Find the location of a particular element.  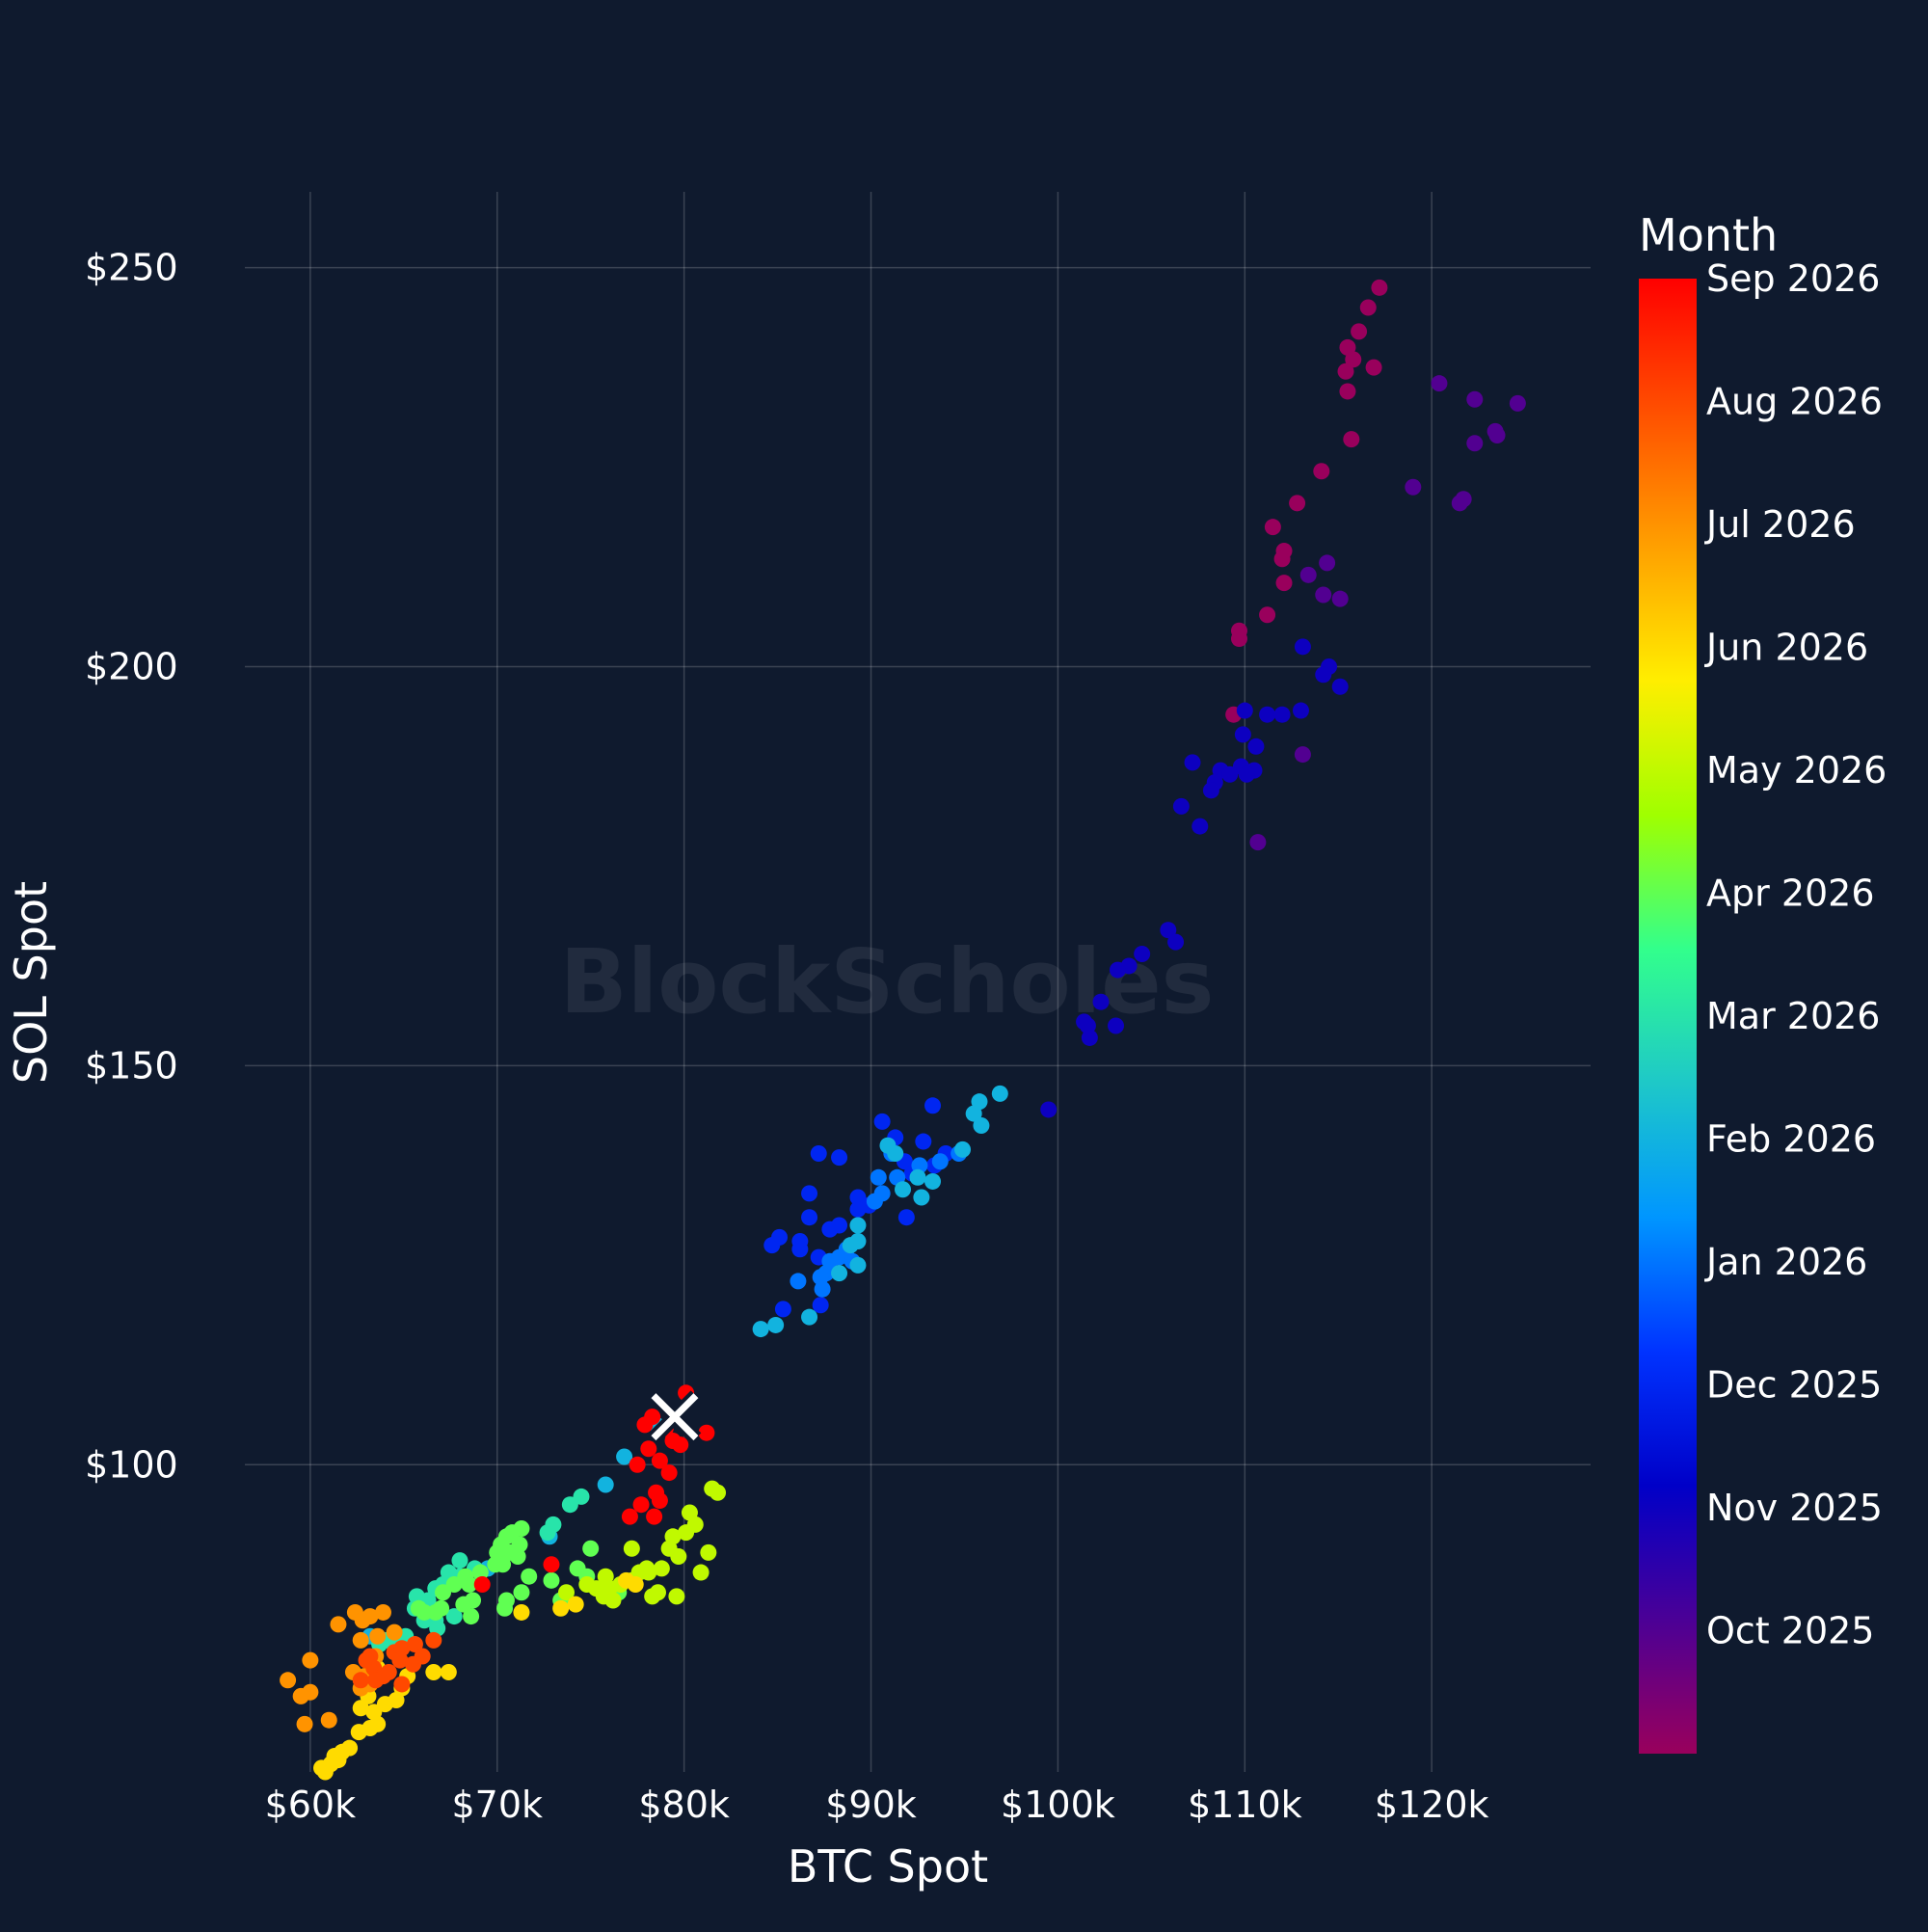

y-tick-label: $100 is located at coordinates (131, 1465).